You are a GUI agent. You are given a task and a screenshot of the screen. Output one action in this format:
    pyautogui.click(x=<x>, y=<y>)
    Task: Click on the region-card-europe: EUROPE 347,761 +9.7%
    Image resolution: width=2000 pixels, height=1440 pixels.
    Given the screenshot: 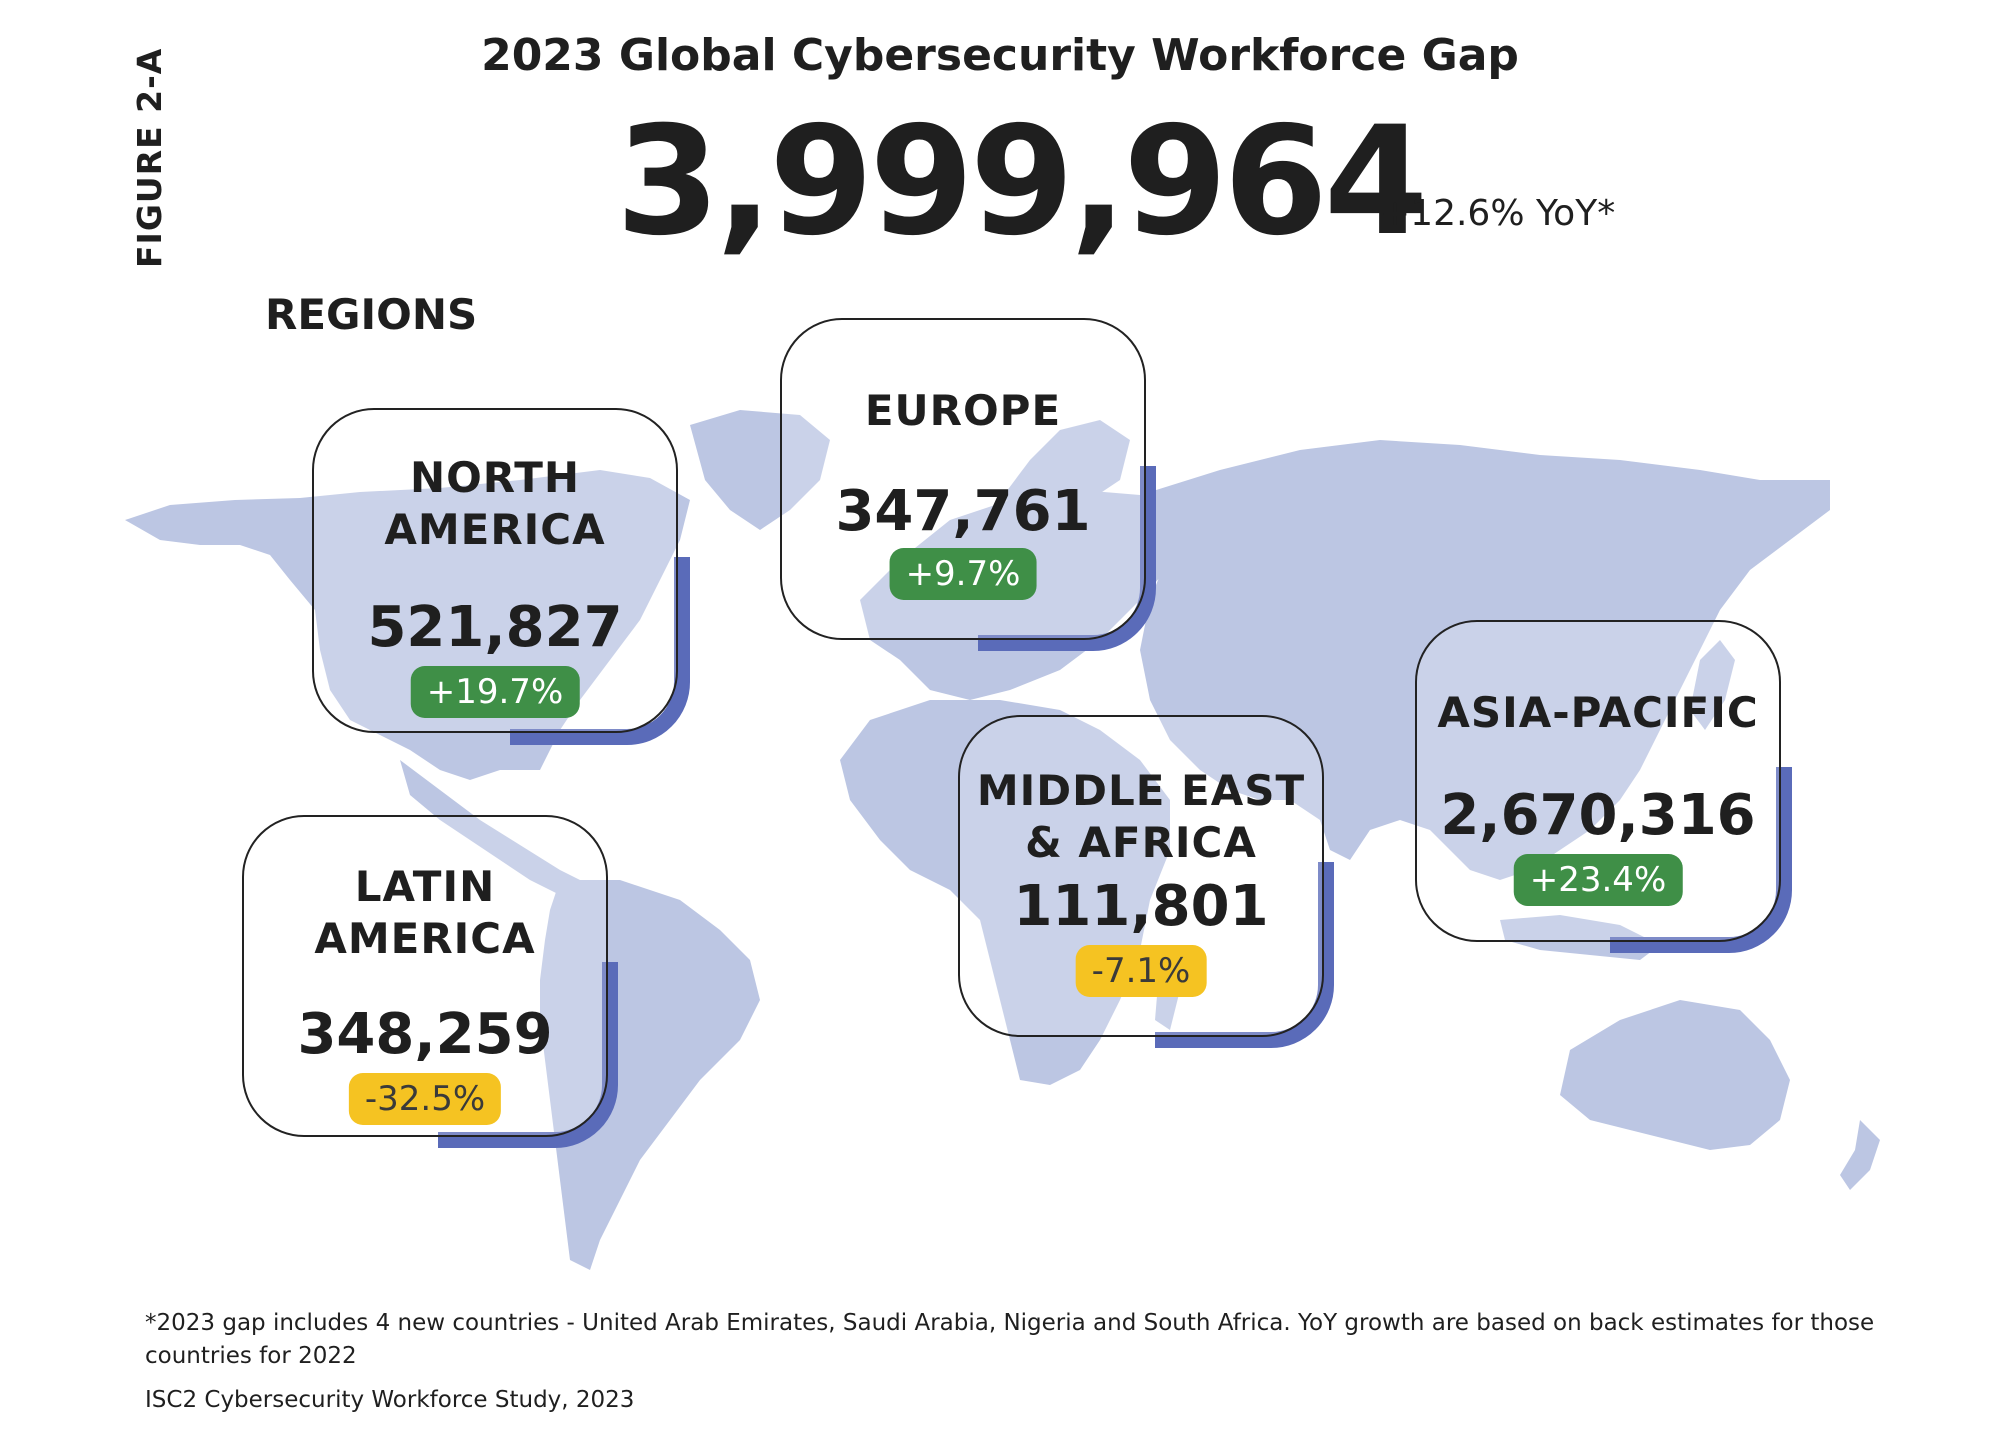 What is the action you would take?
    pyautogui.click(x=963, y=479)
    